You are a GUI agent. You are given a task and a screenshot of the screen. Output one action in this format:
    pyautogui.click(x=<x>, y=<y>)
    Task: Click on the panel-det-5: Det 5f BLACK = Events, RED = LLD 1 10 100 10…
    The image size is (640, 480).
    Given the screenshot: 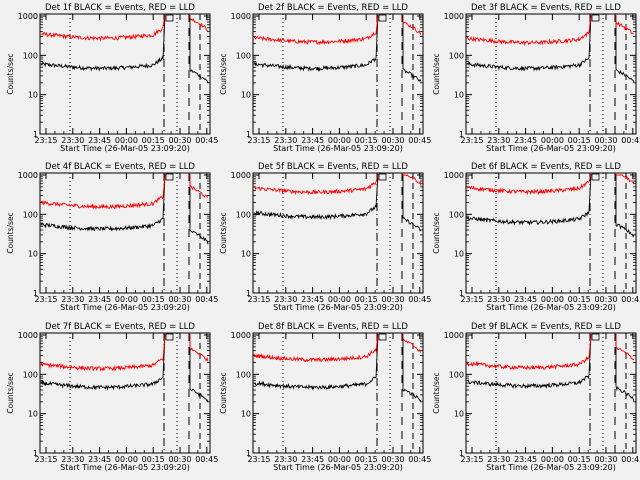 What is the action you would take?
    pyautogui.click(x=325, y=237)
    